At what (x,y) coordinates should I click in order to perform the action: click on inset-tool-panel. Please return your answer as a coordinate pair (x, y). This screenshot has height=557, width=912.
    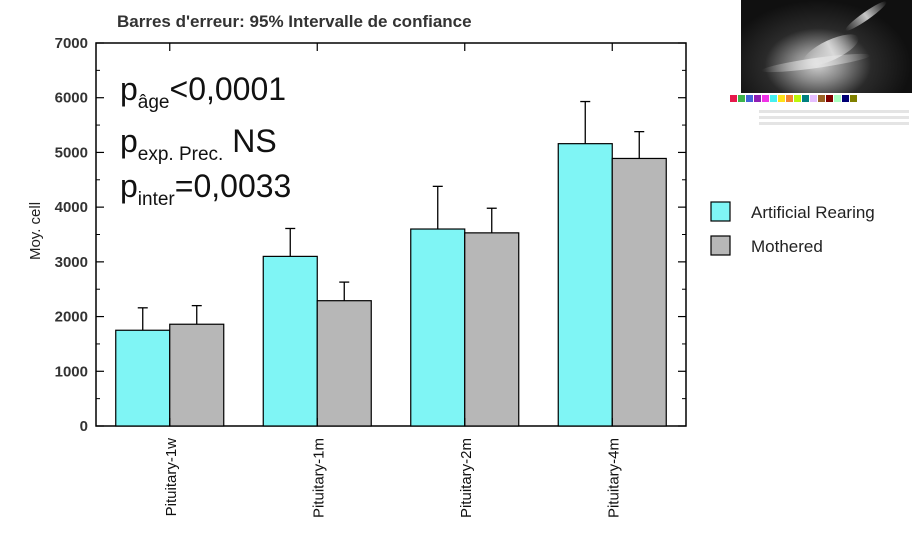
    Looking at the image, I should click on (820, 119).